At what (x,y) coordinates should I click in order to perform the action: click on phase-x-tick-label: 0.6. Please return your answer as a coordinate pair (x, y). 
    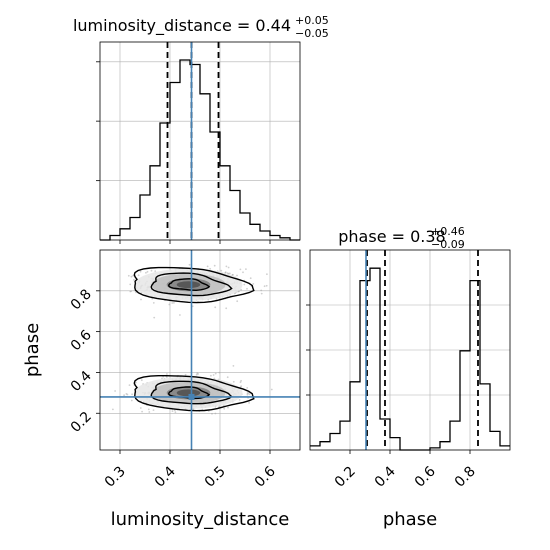
    Looking at the image, I should click on (425, 476).